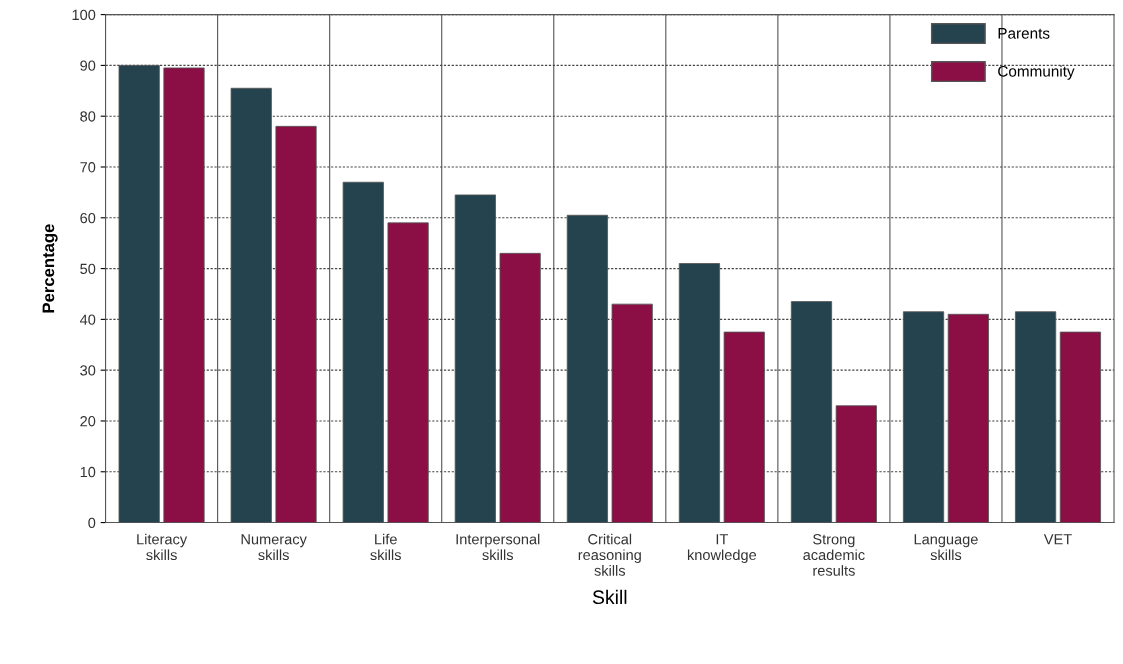  What do you see at coordinates (498, 547) in the screenshot?
I see `x-tick-label: Interpersonal skills` at bounding box center [498, 547].